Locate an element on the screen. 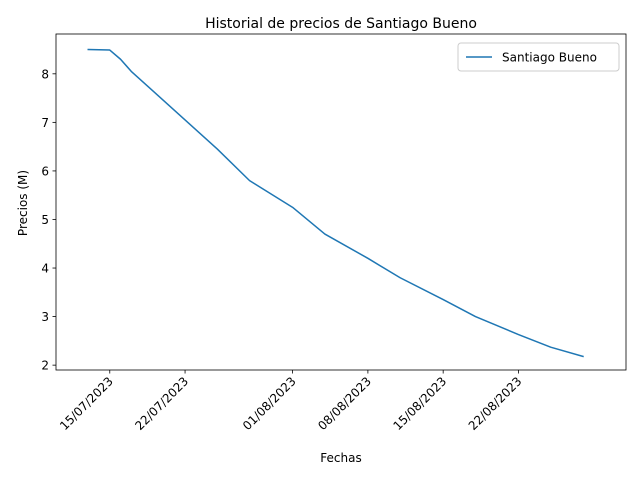  x-tick-label: 15/08/2023 is located at coordinates (419, 403).